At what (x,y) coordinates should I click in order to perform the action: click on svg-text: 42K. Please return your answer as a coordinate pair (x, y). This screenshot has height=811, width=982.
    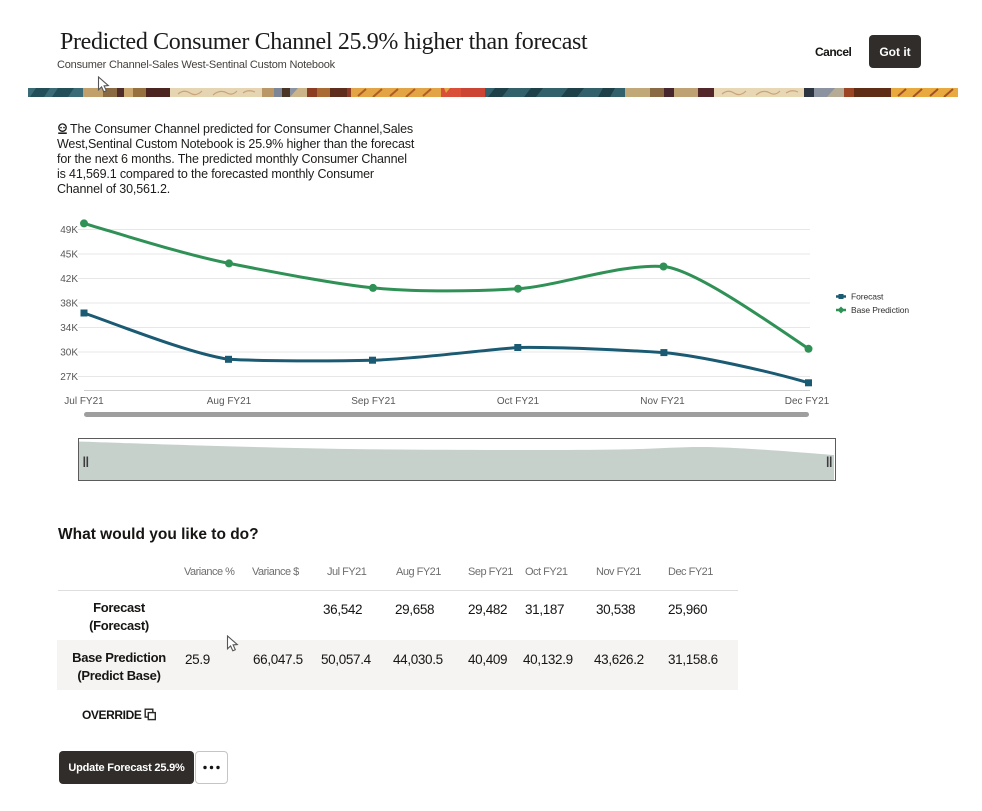
    Looking at the image, I should click on (69, 279).